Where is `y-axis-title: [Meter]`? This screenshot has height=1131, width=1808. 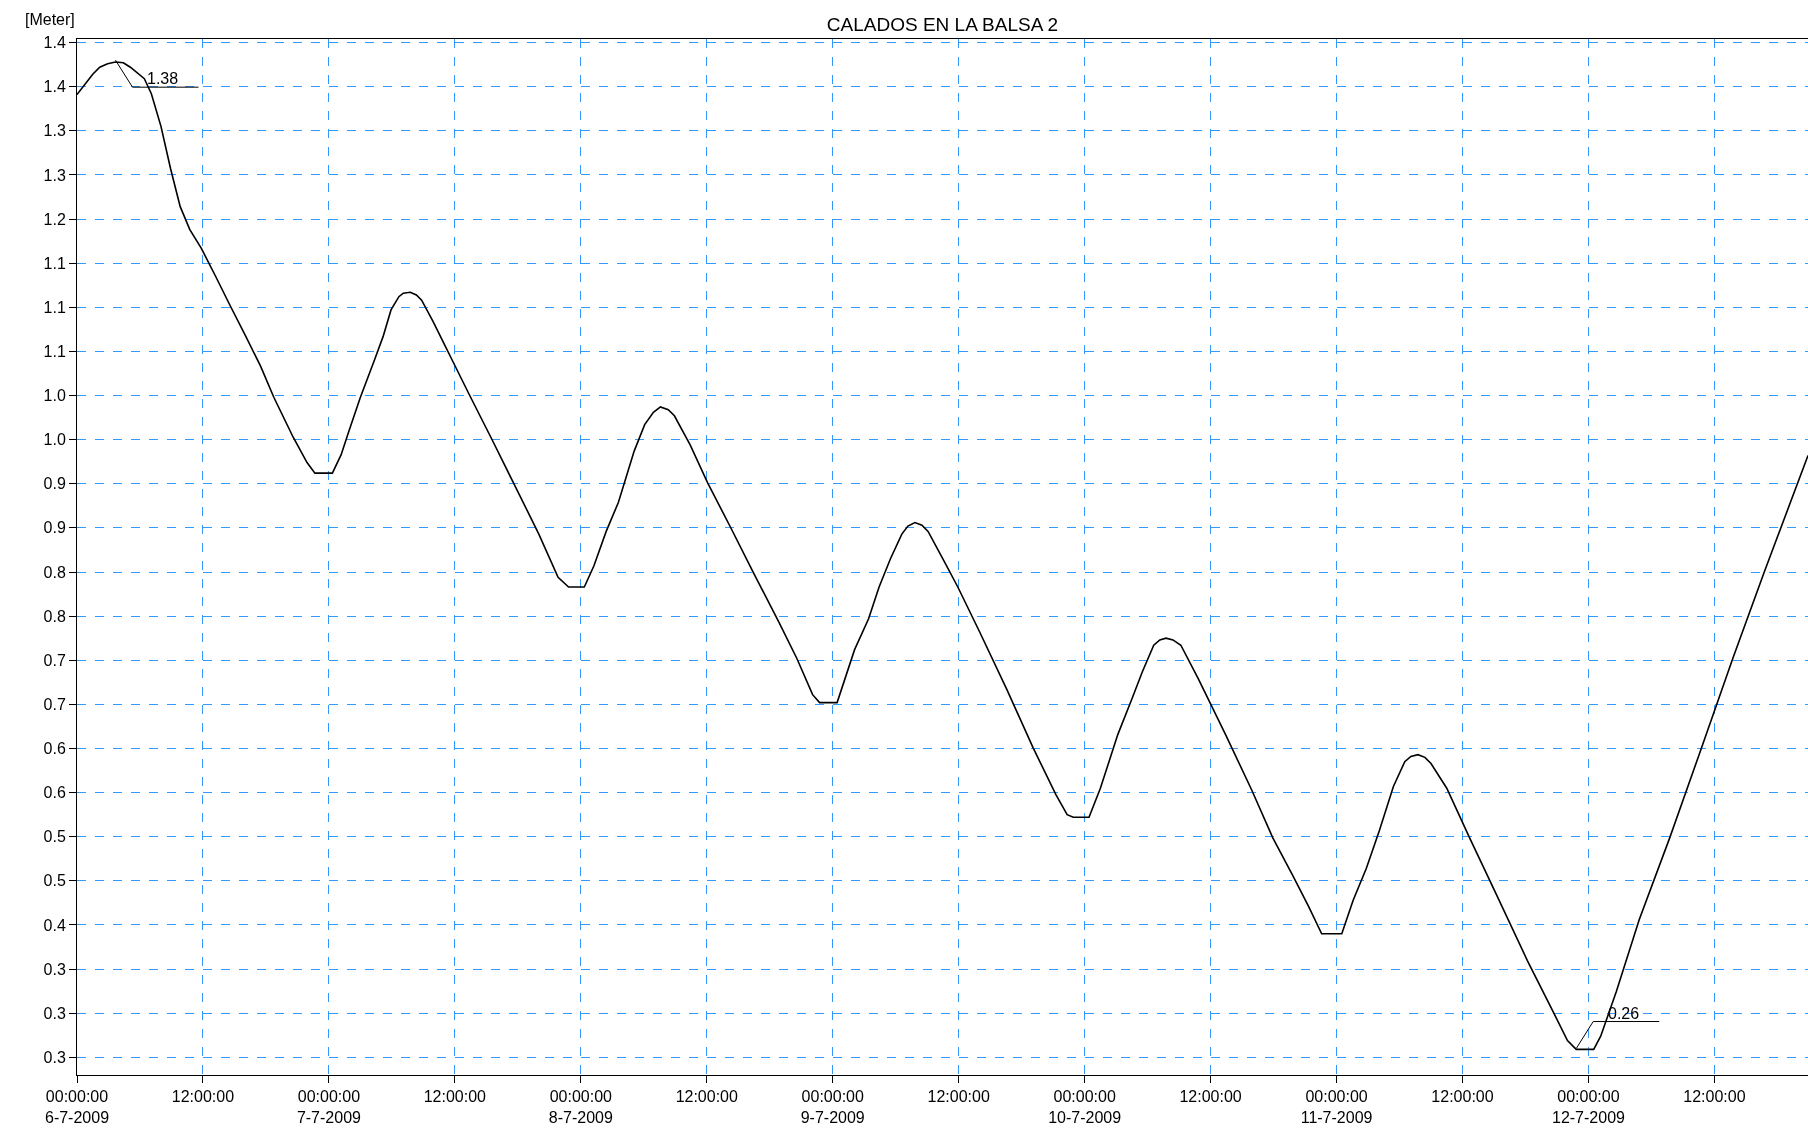 y-axis-title: [Meter] is located at coordinates (50, 19).